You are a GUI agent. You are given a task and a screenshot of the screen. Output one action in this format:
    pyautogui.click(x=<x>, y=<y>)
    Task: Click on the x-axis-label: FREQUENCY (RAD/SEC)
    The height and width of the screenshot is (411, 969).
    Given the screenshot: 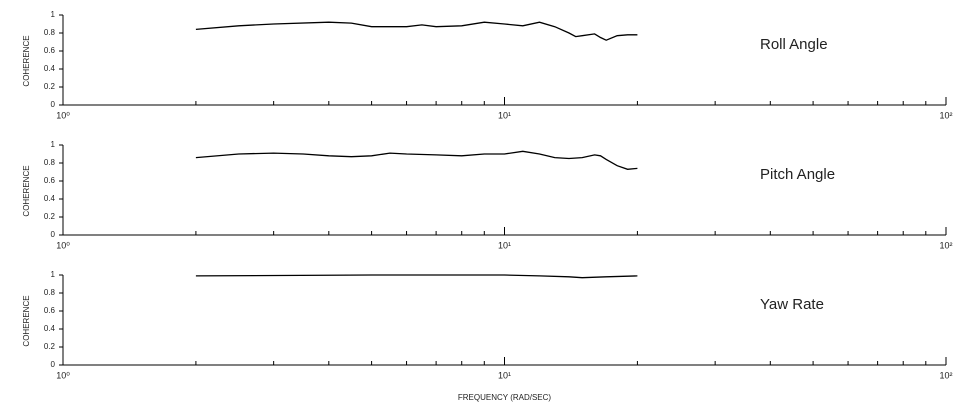 What is the action you would take?
    pyautogui.click(x=505, y=397)
    